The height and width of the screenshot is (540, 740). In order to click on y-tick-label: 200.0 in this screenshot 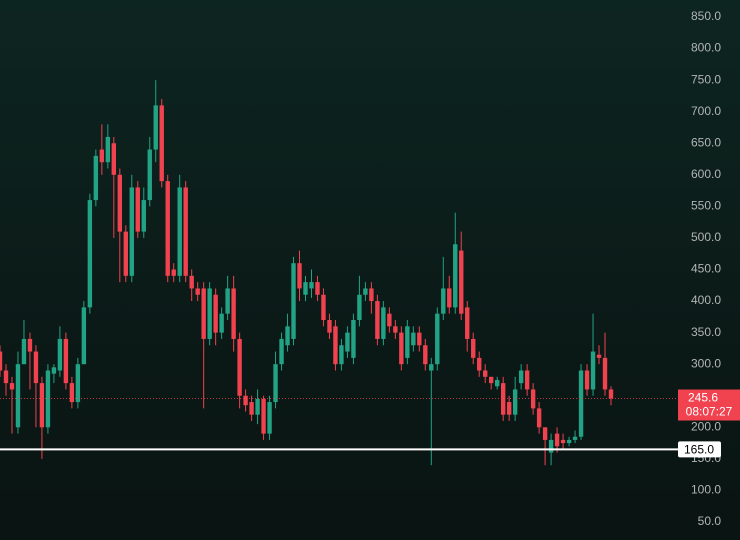, I will do `click(706, 426)`.